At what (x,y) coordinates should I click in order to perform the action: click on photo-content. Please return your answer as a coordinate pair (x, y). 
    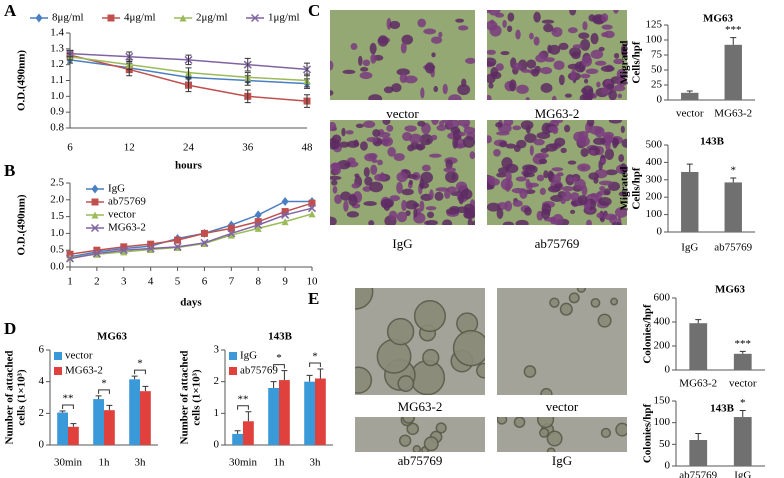
    Looking at the image, I should click on (402, 172).